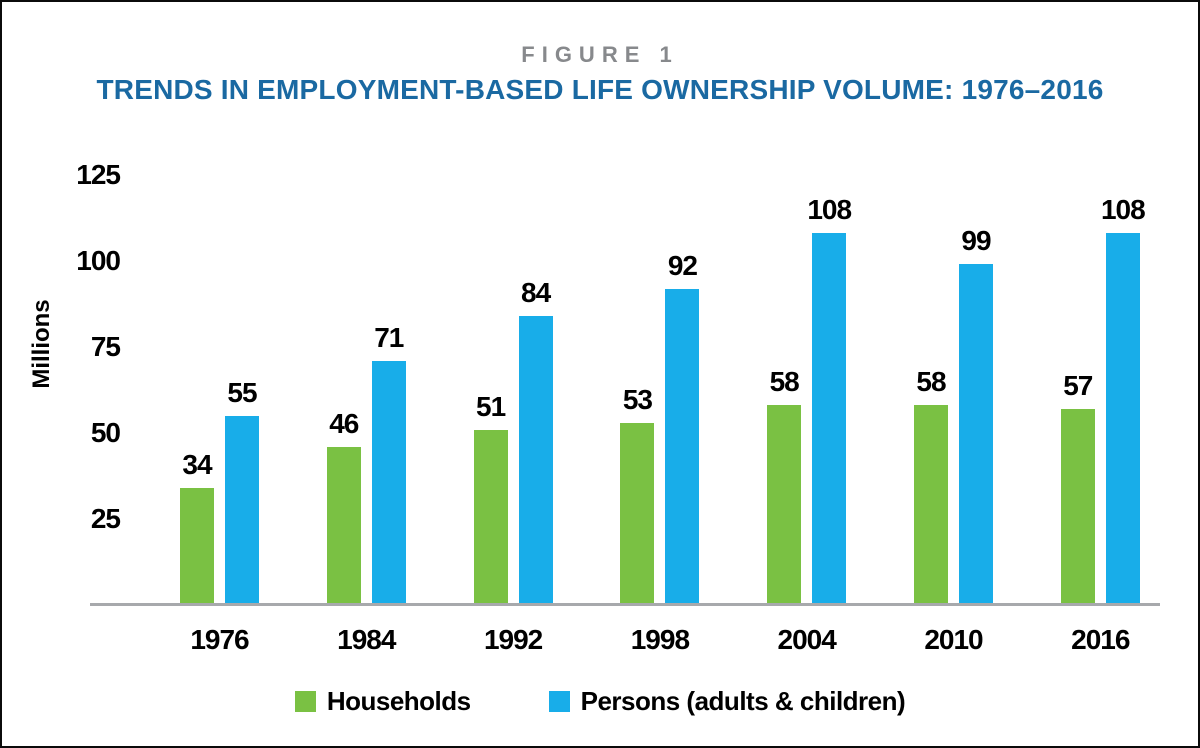  Describe the element at coordinates (660, 639) in the screenshot. I see `x-tick-label: 1998` at that location.